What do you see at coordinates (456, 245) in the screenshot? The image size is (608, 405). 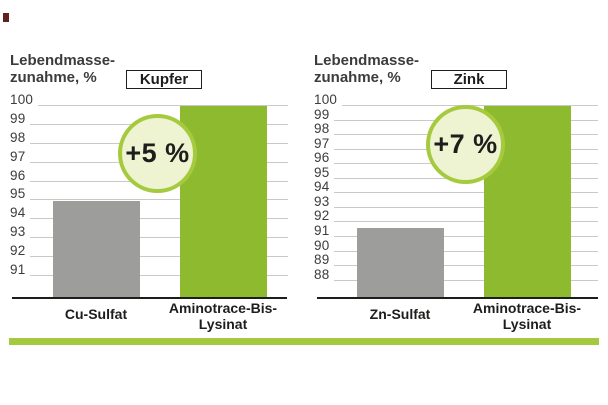 I see `tick-row: 90` at bounding box center [456, 245].